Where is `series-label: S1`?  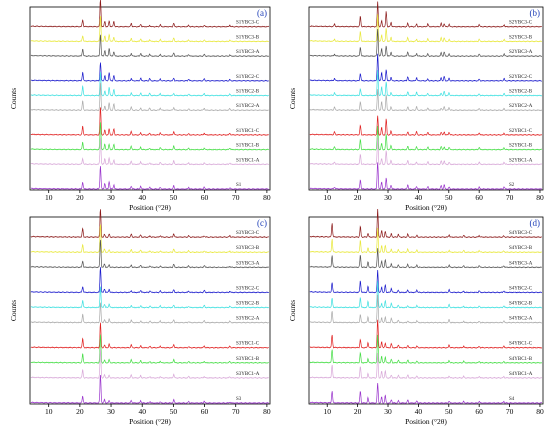 series-label: S1 is located at coordinates (239, 185).